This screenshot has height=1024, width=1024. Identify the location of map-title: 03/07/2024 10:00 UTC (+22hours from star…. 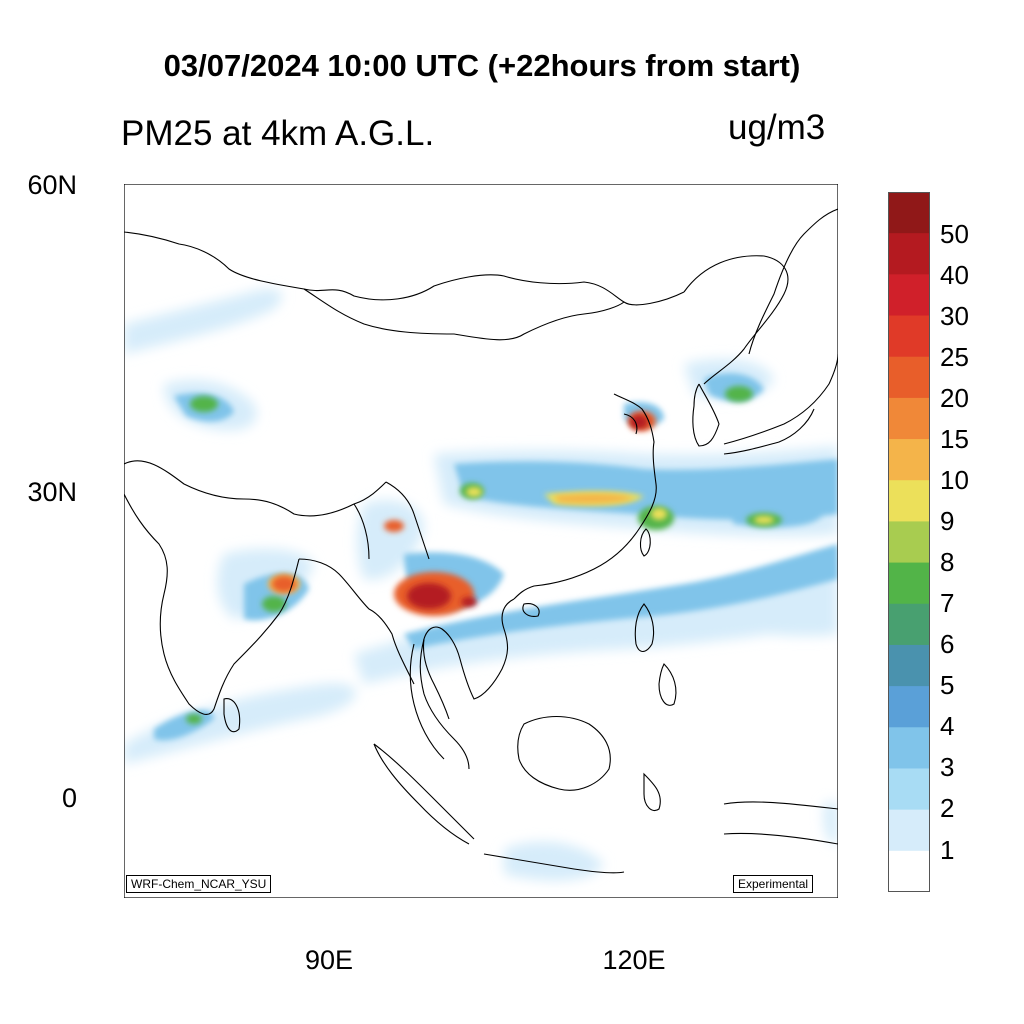
(482, 65).